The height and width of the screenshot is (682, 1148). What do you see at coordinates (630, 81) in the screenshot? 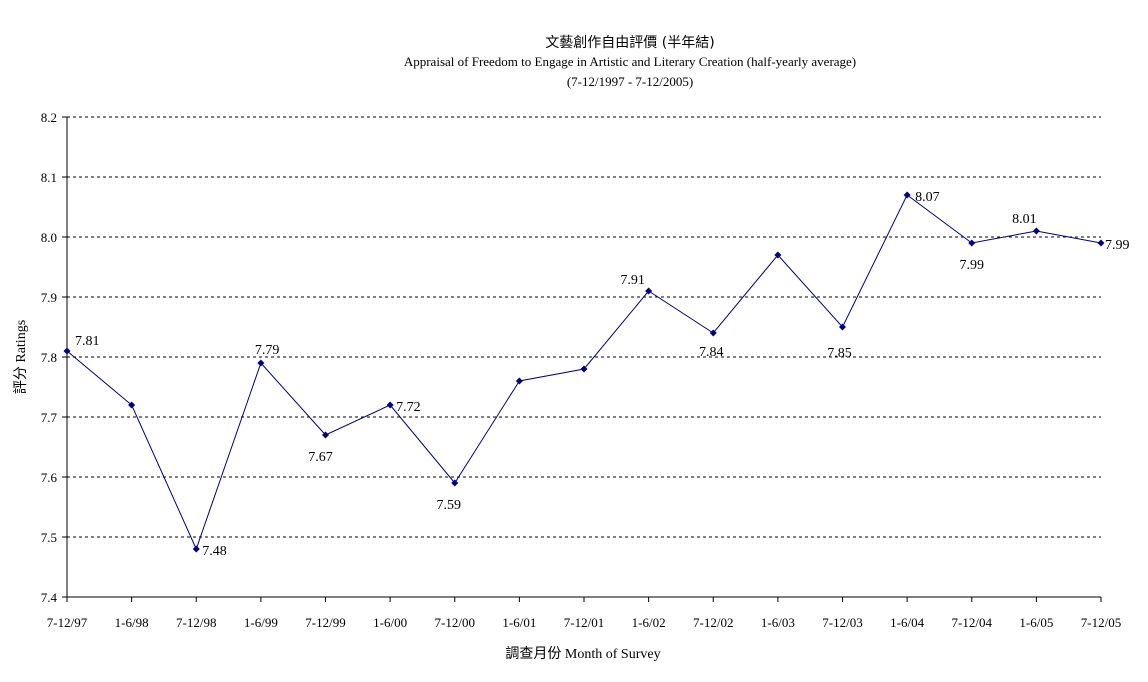
I see `chart-period: (7-12/1997 - 7-12/2005)` at bounding box center [630, 81].